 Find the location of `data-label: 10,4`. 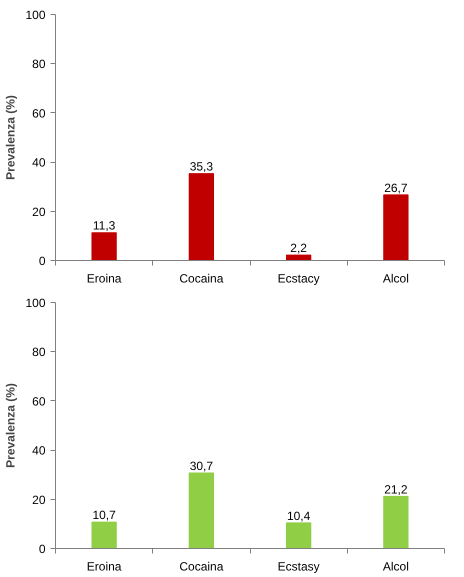

data-label: 10,4 is located at coordinates (298, 515).